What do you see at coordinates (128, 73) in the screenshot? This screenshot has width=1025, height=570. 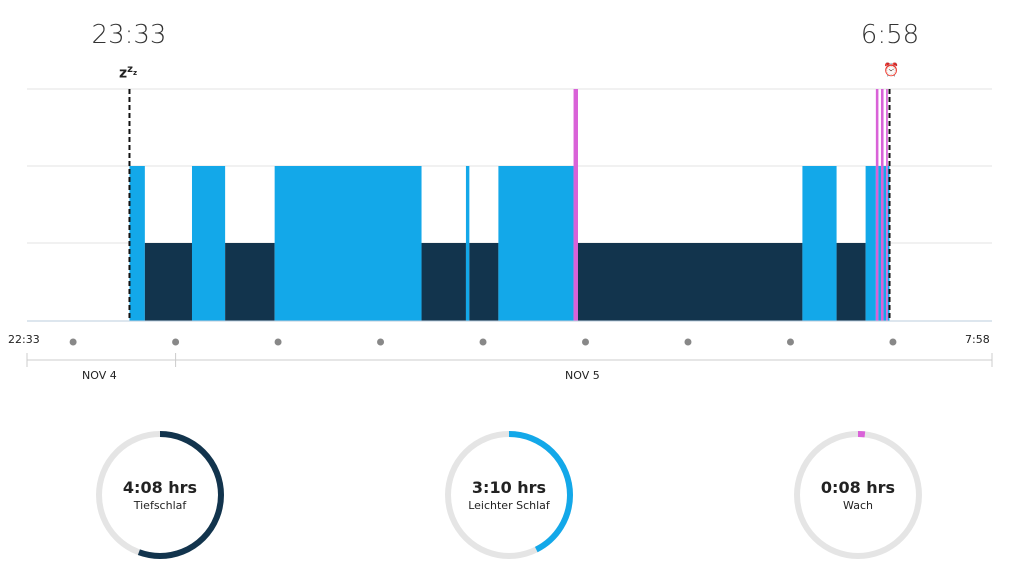 I see `sleep-zzz-icon: zzz` at bounding box center [128, 73].